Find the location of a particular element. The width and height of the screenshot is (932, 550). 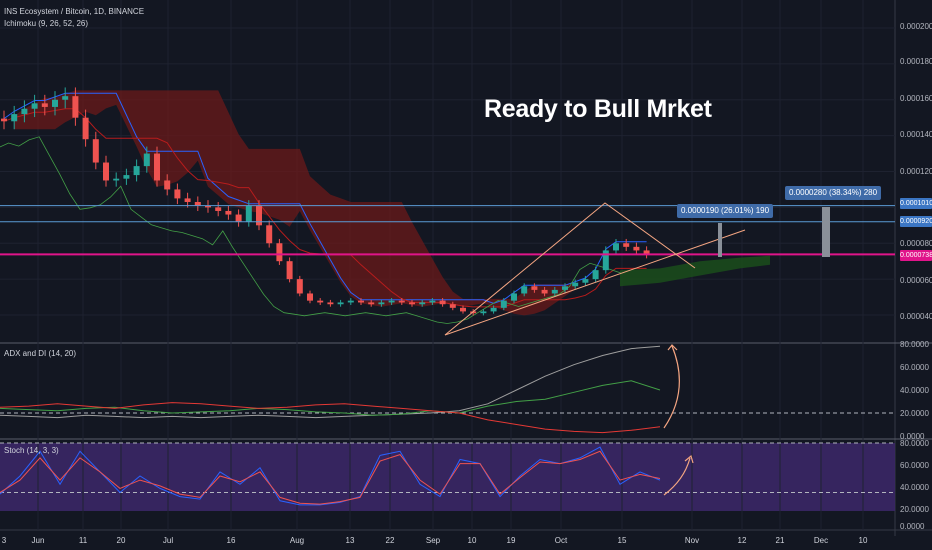

stoch-arrow is located at coordinates (677, 476).